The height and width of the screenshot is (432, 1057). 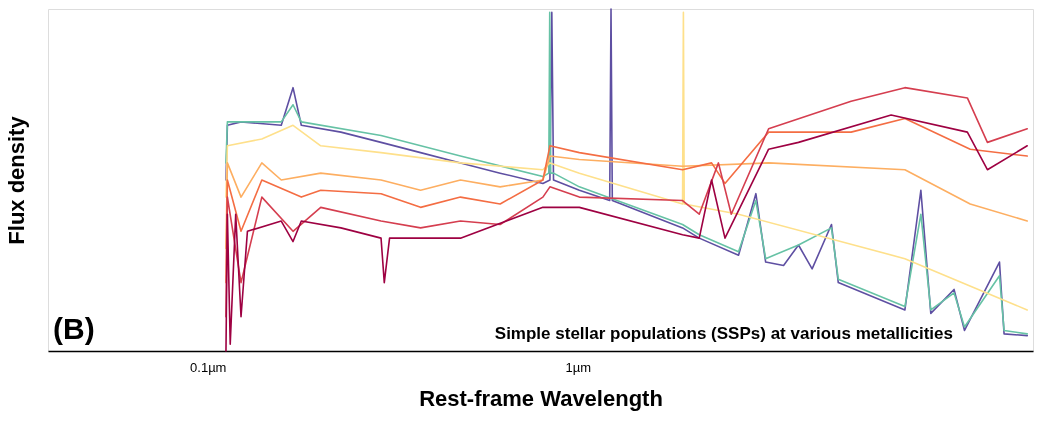 I want to click on annotation: Simple stellar populations (SSPs) at various metallicities, so click(x=723, y=333).